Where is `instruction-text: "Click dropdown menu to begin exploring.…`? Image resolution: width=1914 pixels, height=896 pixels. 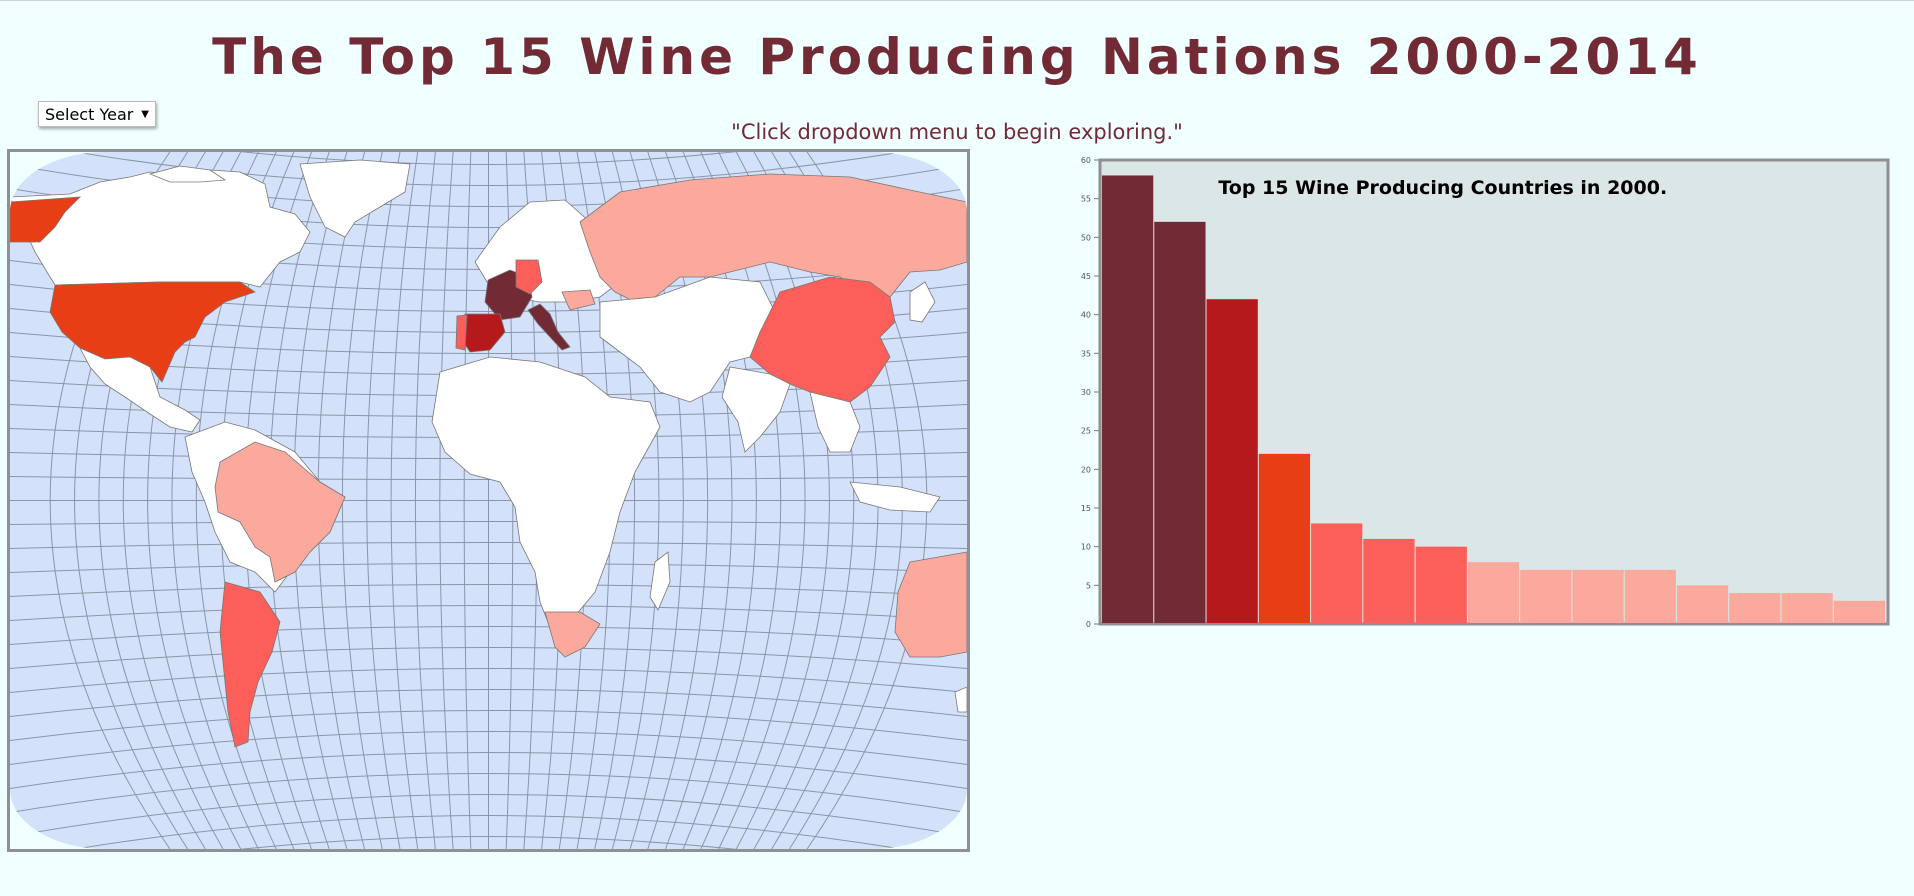 instruction-text: "Click dropdown menu to begin exploring.… is located at coordinates (957, 132).